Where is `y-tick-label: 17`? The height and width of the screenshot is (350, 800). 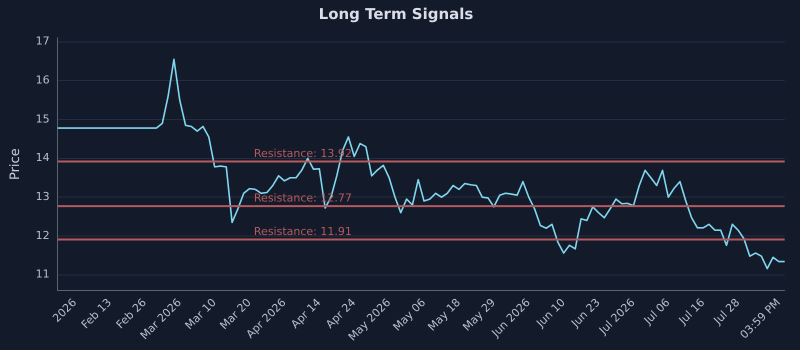 y-tick-label: 17 is located at coordinates (43, 41).